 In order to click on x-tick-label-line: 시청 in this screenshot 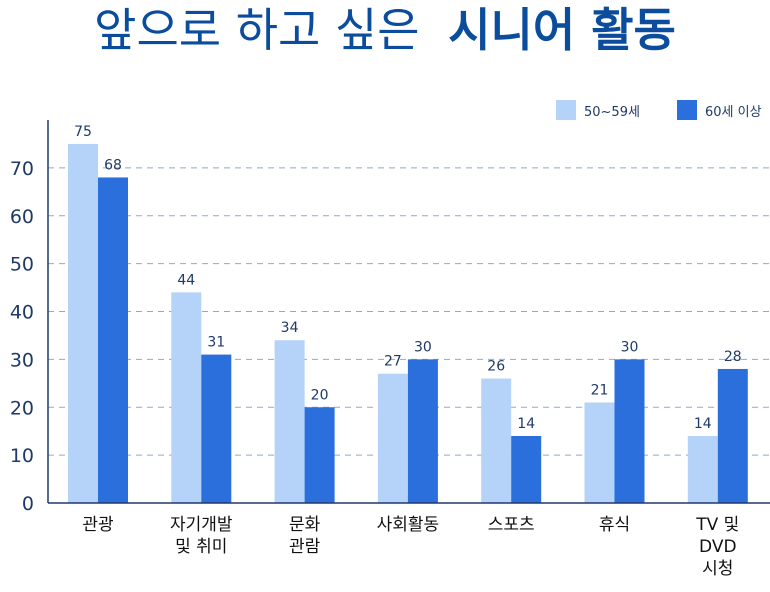, I will do `click(717, 569)`.